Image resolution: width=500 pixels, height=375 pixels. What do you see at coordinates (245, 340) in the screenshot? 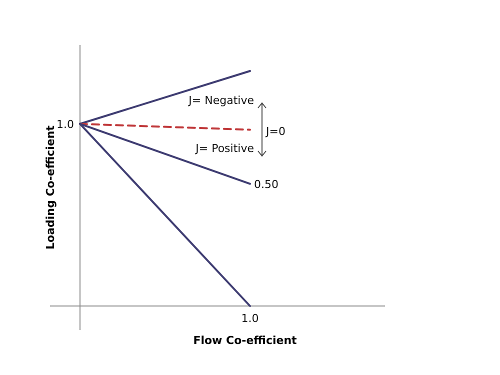
I see `x-axis-title: Flow Co-efficient` at bounding box center [245, 340].